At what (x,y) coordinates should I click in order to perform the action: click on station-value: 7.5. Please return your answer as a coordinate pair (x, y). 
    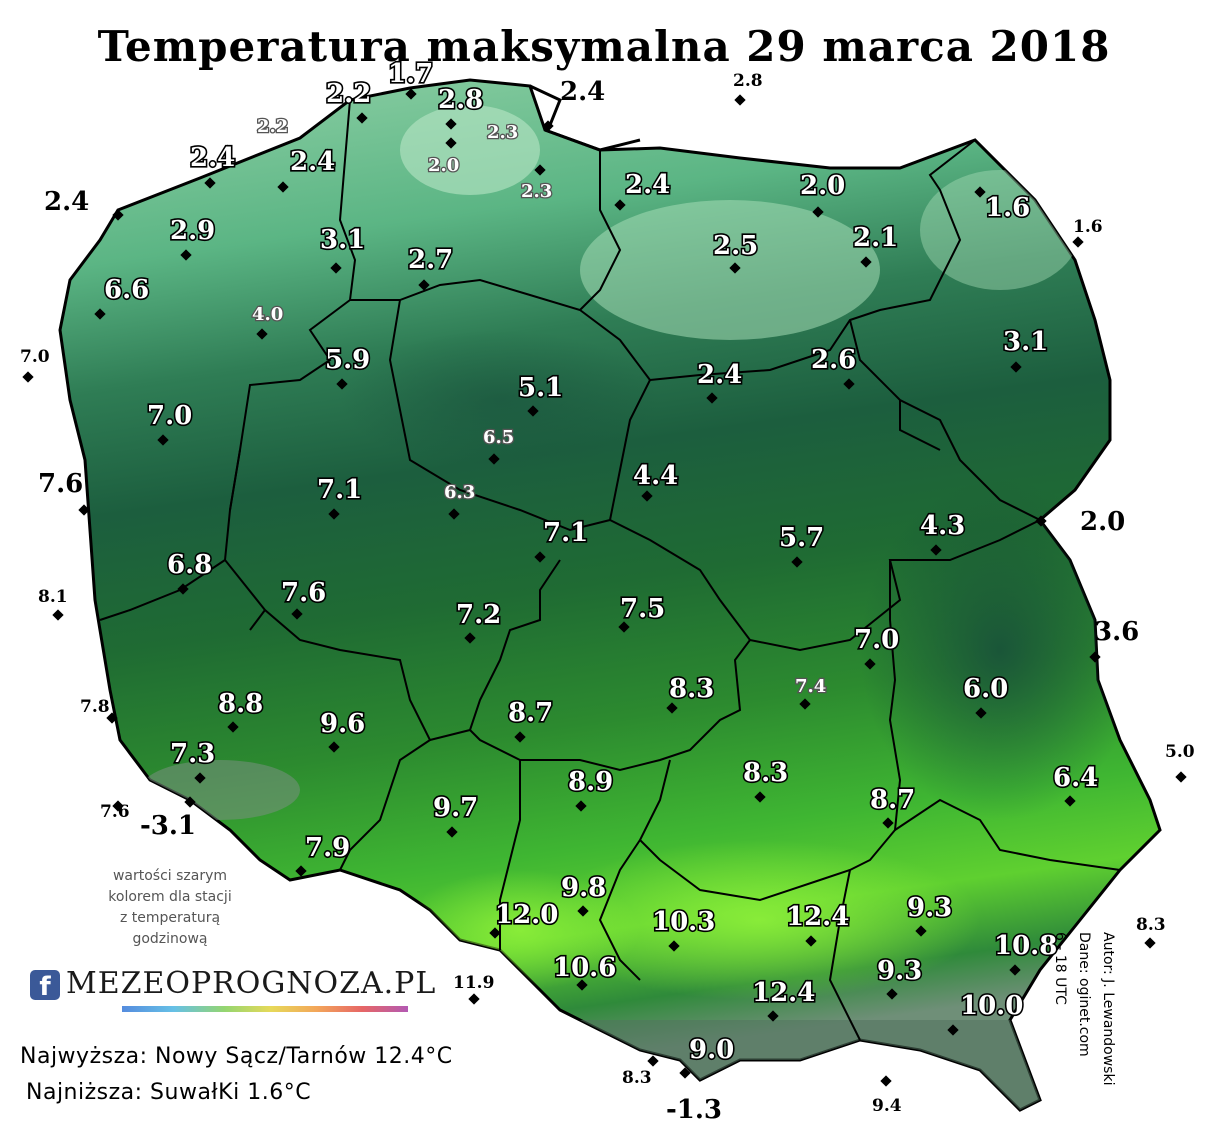
    Looking at the image, I should click on (642, 609).